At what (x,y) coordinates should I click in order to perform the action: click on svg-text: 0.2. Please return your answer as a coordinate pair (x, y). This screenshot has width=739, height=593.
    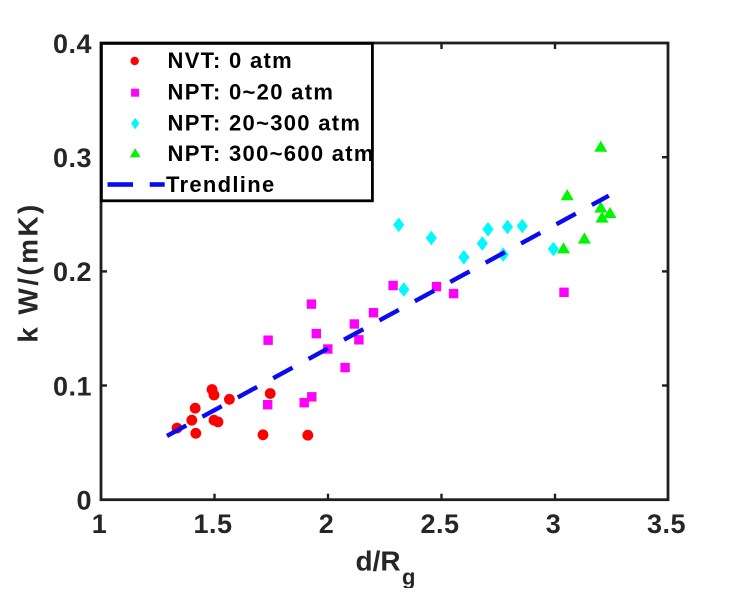
    Looking at the image, I should click on (72, 272).